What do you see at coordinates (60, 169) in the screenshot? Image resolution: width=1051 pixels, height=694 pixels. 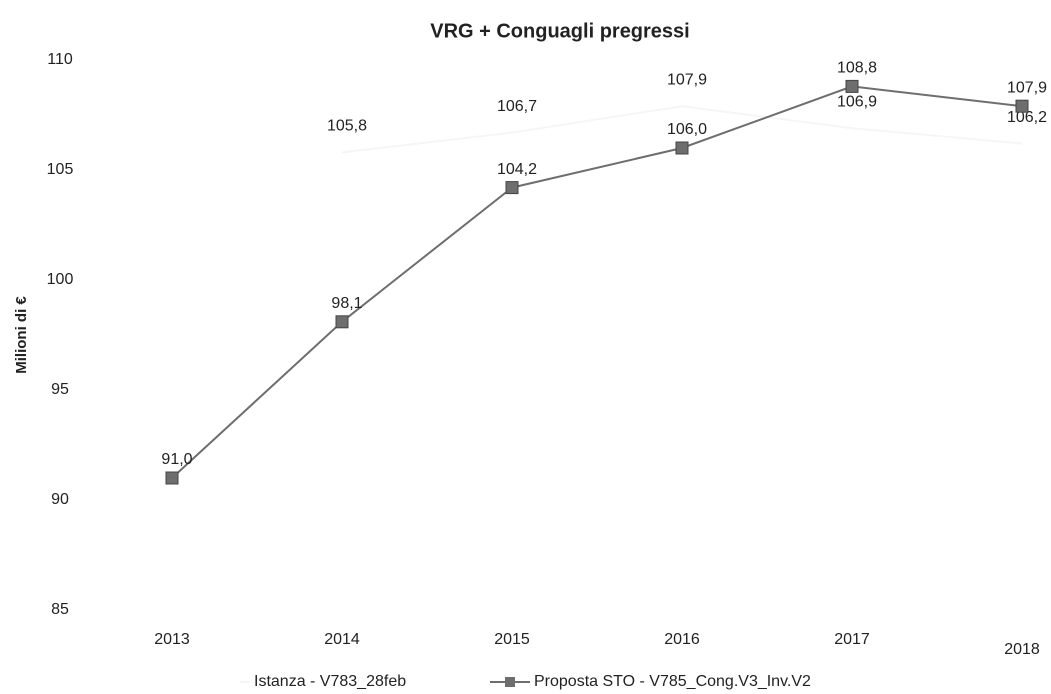 I see `y-tick-label: 105` at bounding box center [60, 169].